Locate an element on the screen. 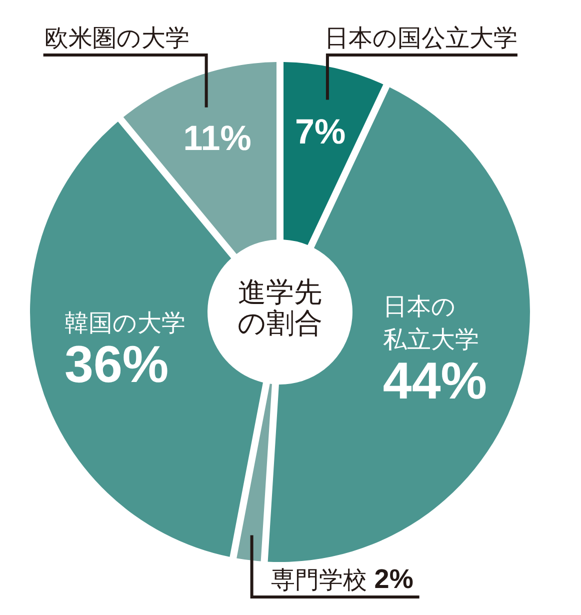  title: 進学先の割合 is located at coordinates (280, 307).